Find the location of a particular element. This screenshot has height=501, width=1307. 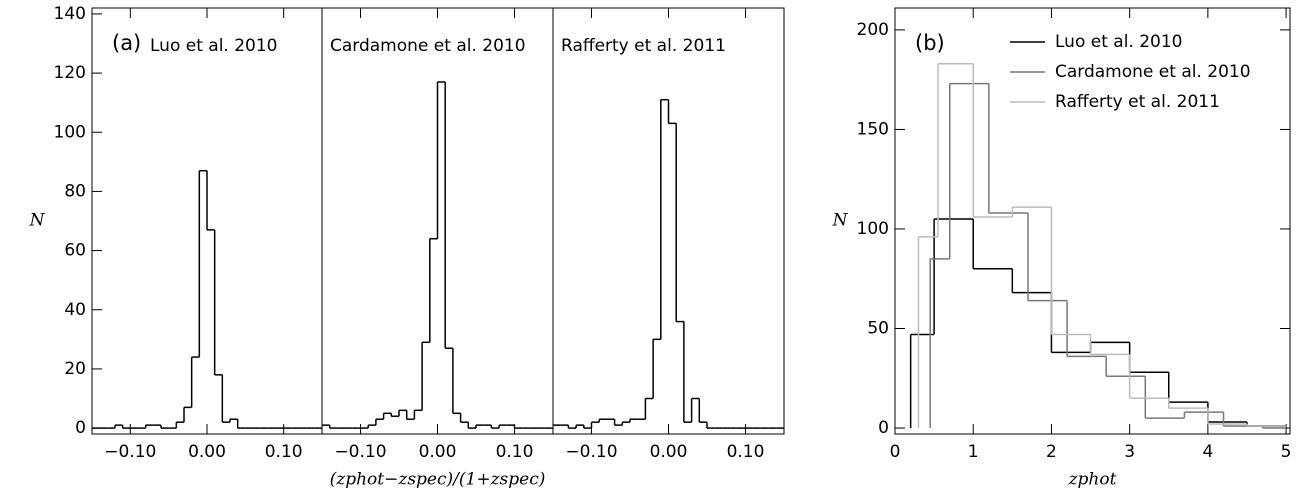

y-tick-label: 60 is located at coordinates (75, 251).